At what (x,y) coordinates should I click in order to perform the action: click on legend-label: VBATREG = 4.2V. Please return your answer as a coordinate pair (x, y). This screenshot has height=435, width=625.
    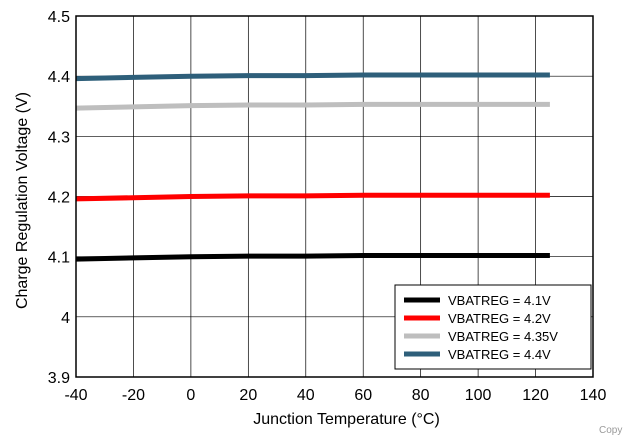
    Looking at the image, I should click on (499, 318).